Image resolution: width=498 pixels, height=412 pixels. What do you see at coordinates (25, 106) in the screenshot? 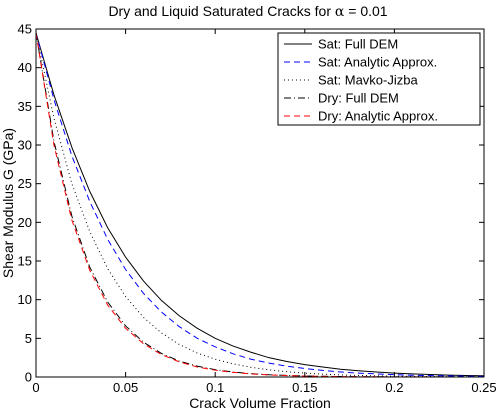
I see `y-tick-label: 35` at bounding box center [25, 106].